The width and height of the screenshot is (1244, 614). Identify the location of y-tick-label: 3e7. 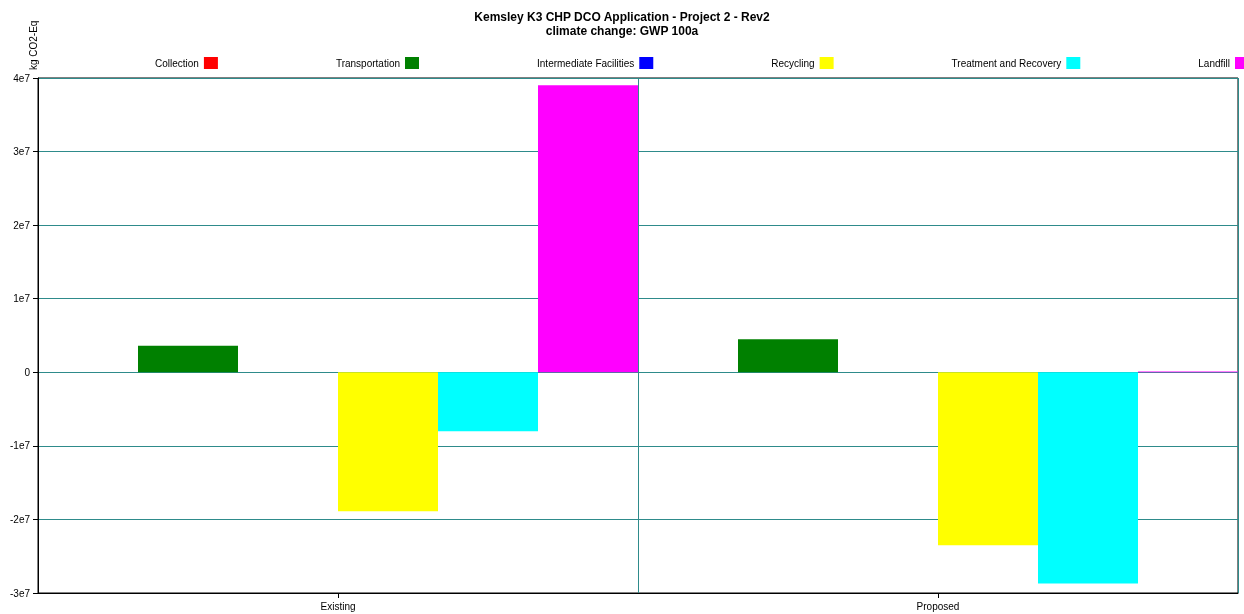
(22, 152).